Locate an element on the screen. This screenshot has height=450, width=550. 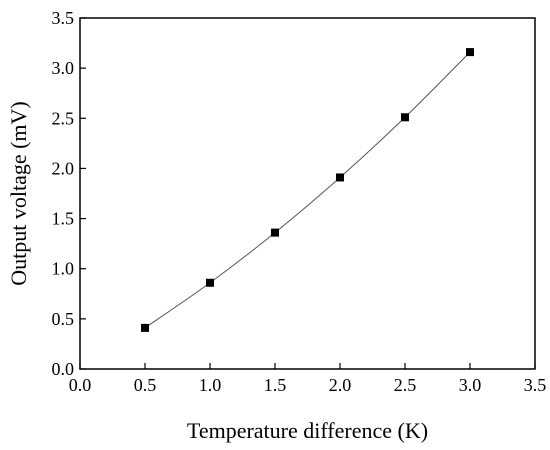
x-tick-label: 0.5 is located at coordinates (145, 385).